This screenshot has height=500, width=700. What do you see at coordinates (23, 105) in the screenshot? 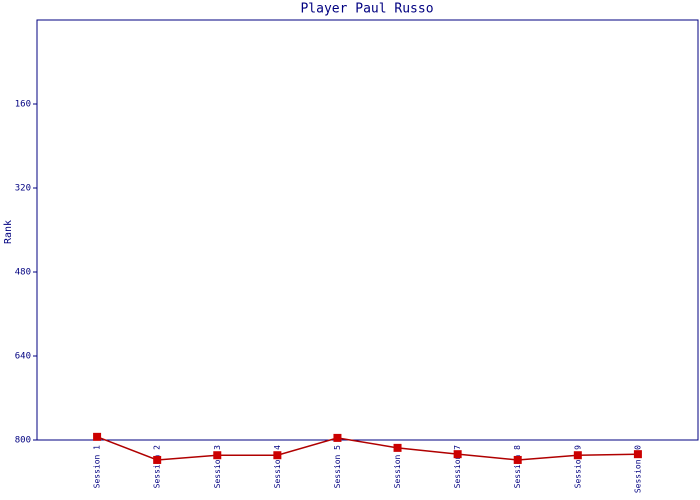
I see `y-tick-label: 160` at bounding box center [23, 105].